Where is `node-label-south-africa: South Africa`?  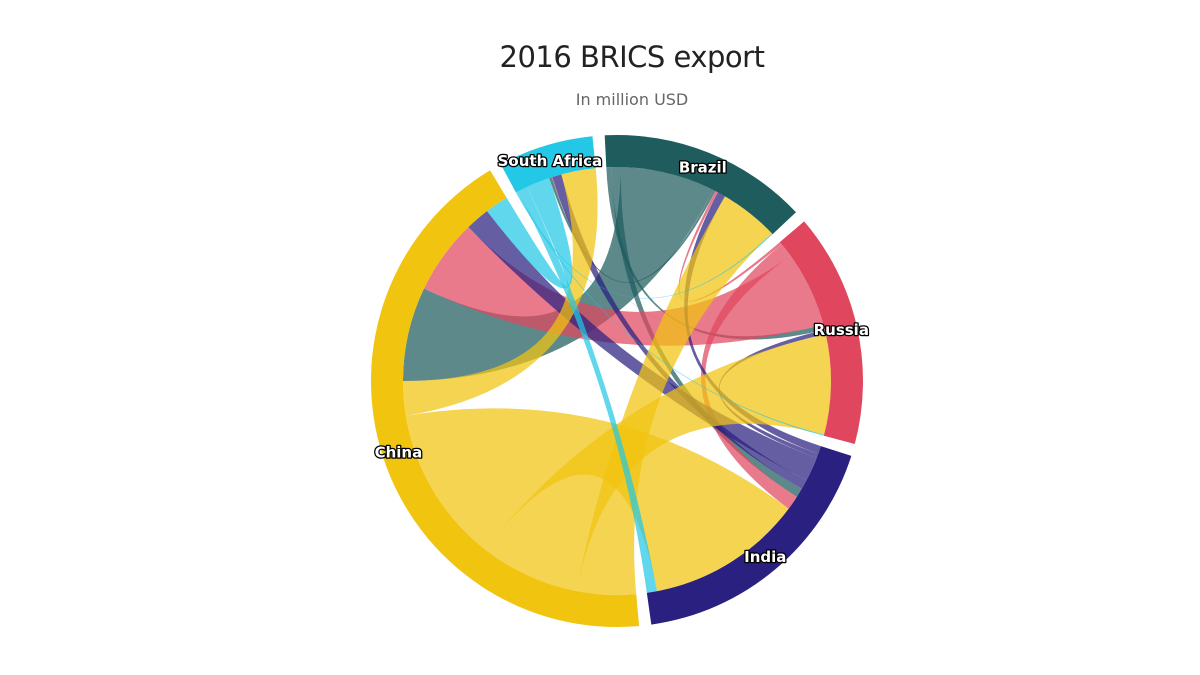 node-label-south-africa: South Africa is located at coordinates (550, 161).